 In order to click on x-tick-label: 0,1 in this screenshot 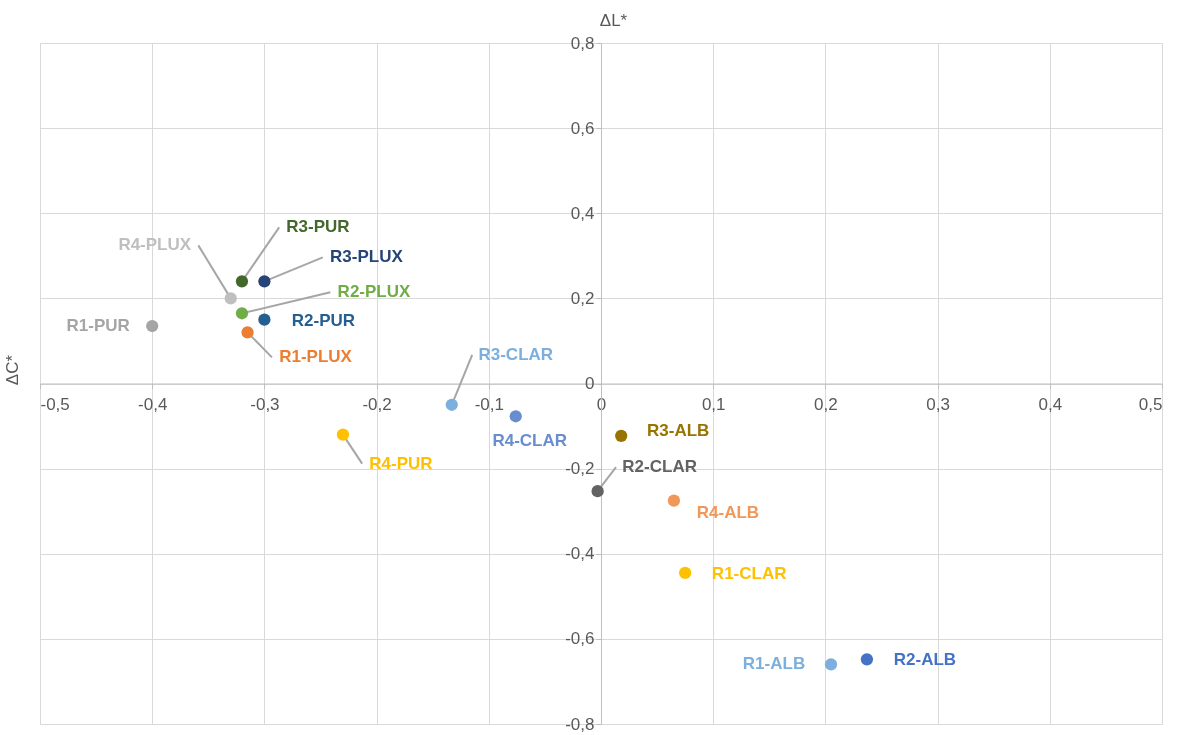, I will do `click(713, 404)`.